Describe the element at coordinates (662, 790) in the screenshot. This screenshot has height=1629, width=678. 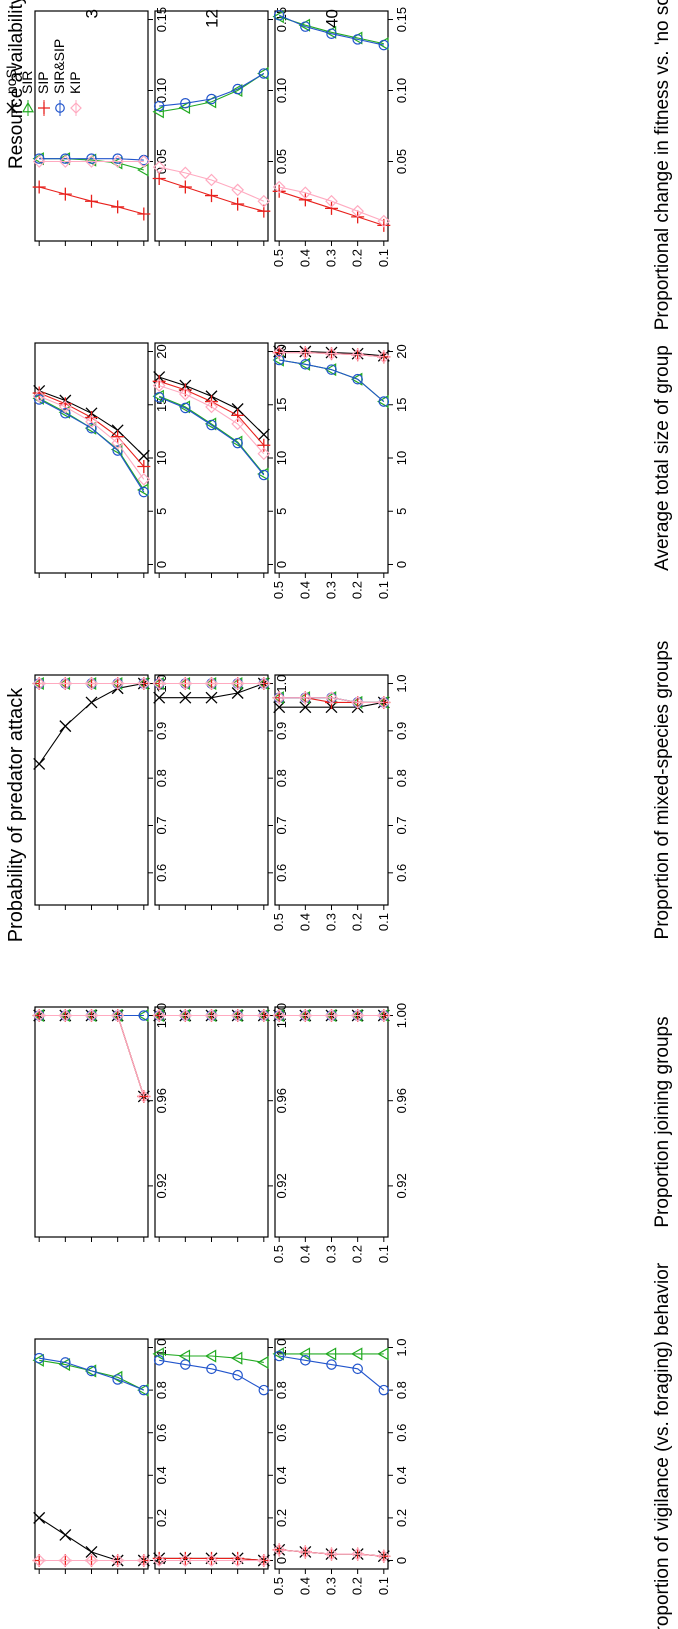
I see `y-axis-title: Proportion of mixed-species groups` at that location.